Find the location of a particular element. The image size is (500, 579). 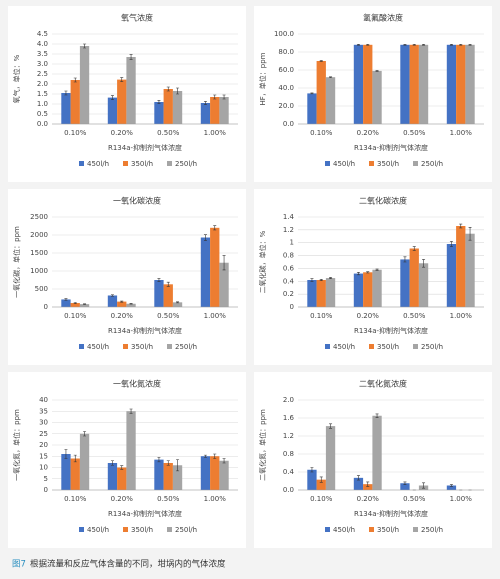

caption-label: 图7 is located at coordinates (19, 565).